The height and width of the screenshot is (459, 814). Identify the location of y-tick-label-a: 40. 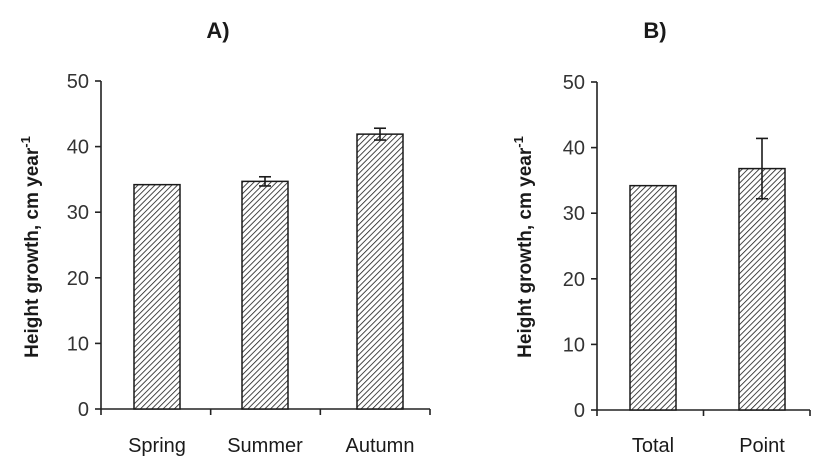
(78, 148).